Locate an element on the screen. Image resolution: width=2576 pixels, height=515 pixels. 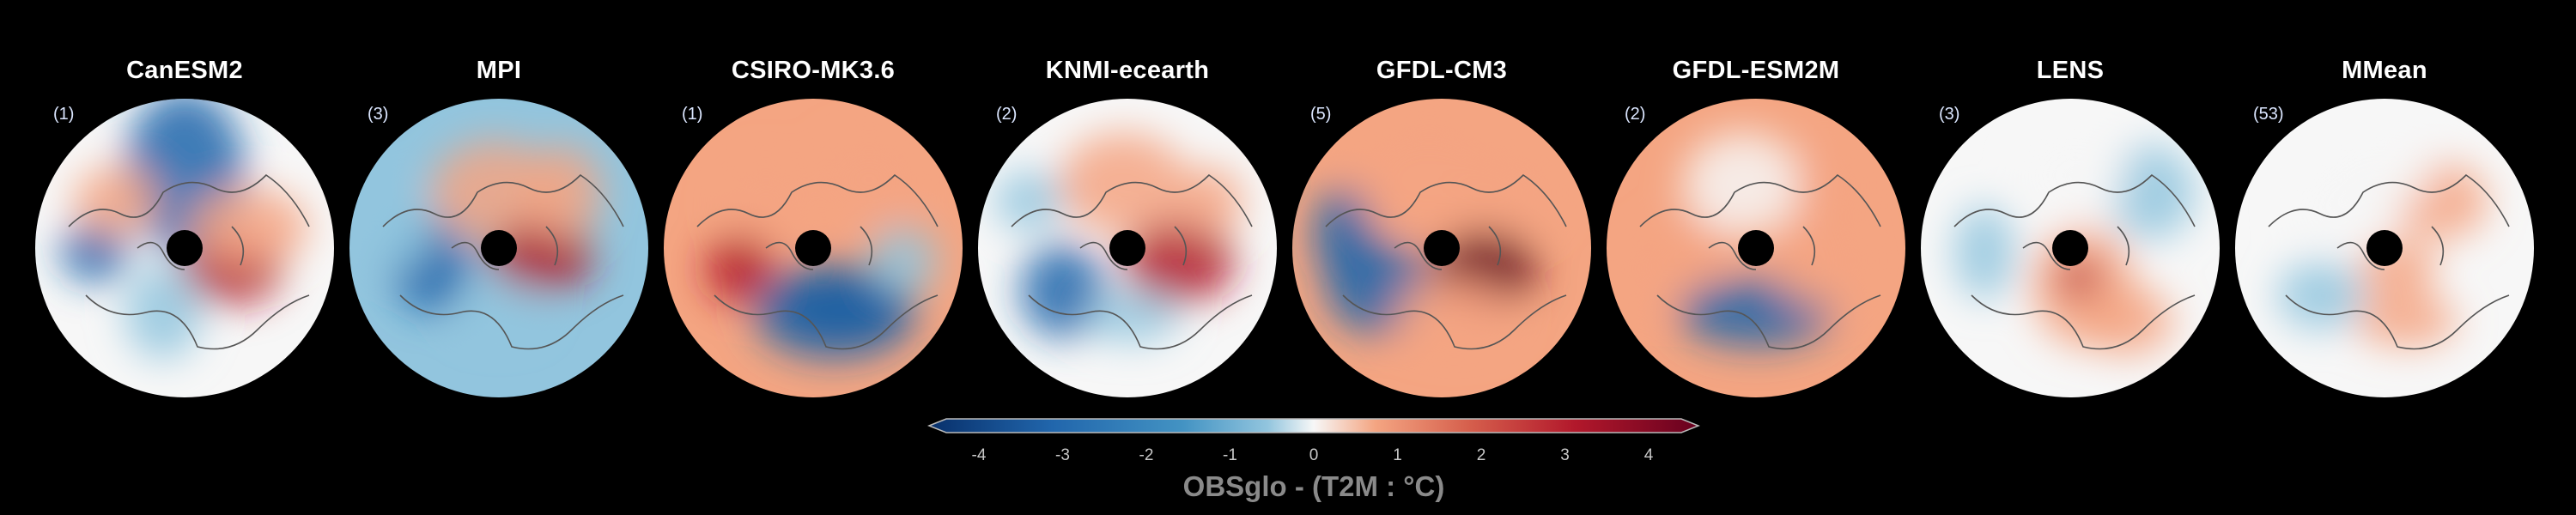
panel-title: CSIRO-MK3.6 is located at coordinates (813, 70).